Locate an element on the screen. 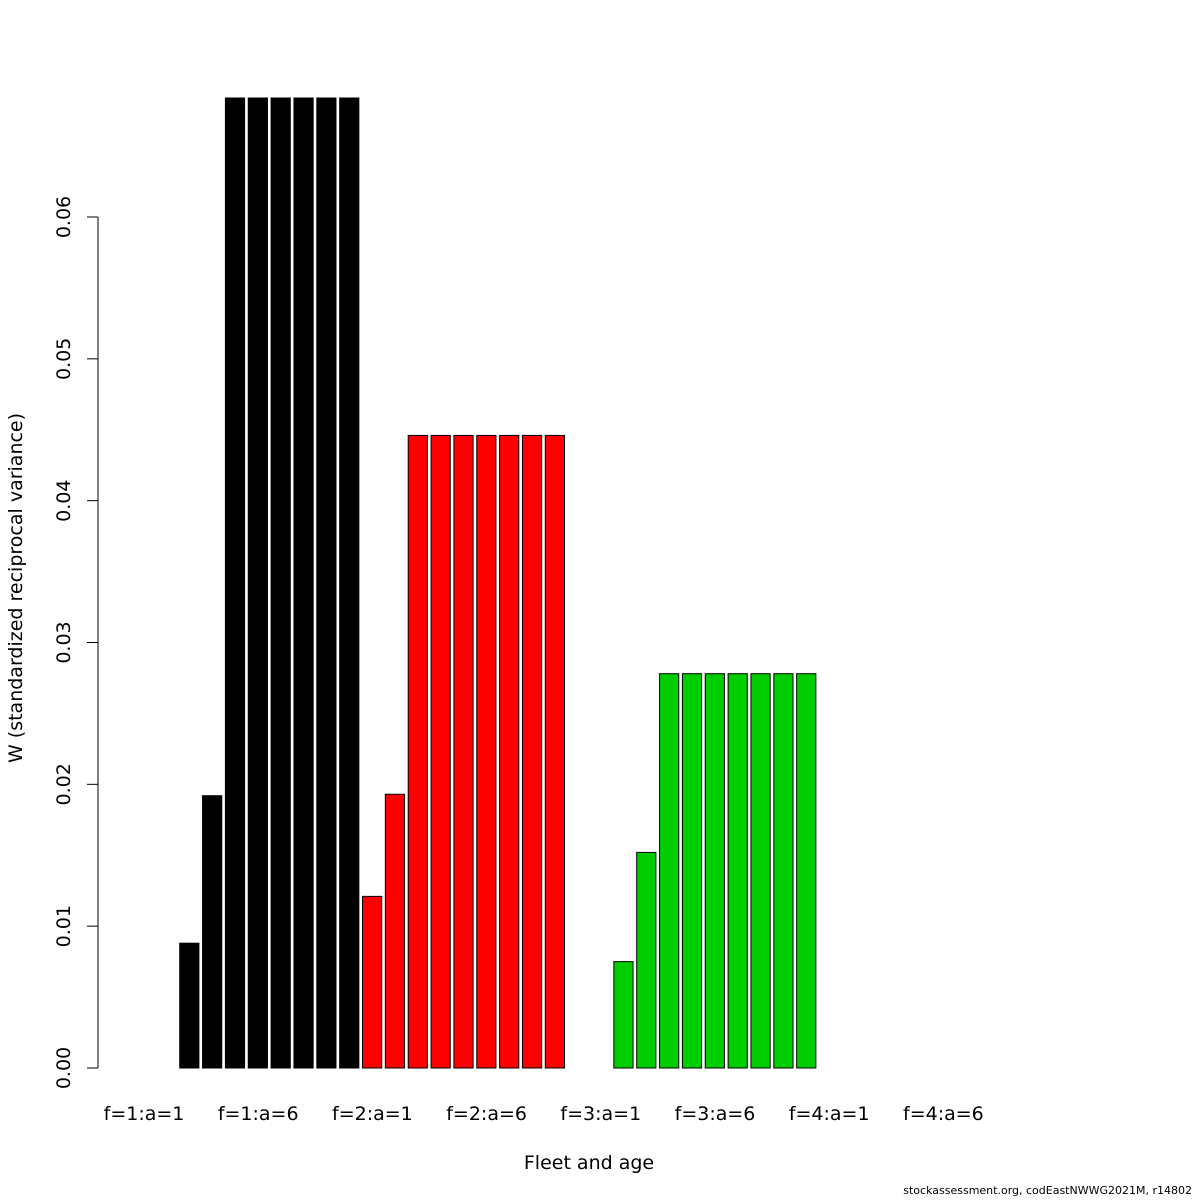  x-tick-label: f=1:a=1 is located at coordinates (144, 1114).